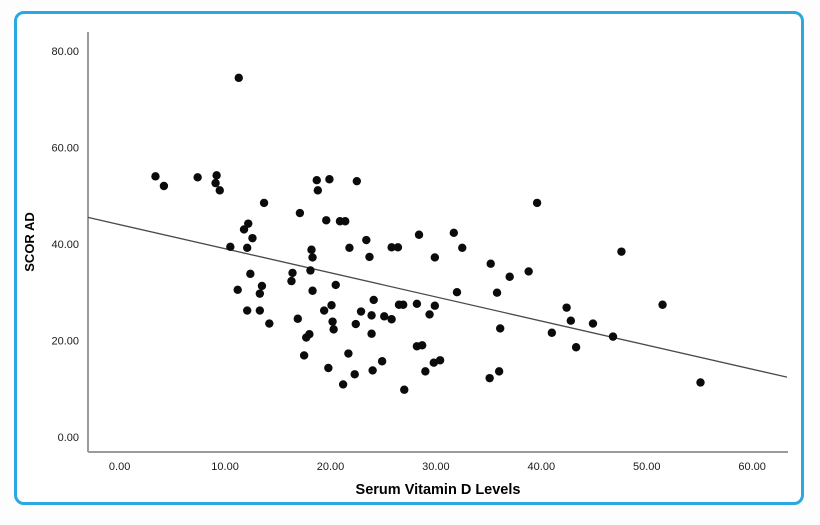 Image resolution: width=820 pixels, height=525 pixels. I want to click on x-tick-label: 40.00, so click(542, 467).